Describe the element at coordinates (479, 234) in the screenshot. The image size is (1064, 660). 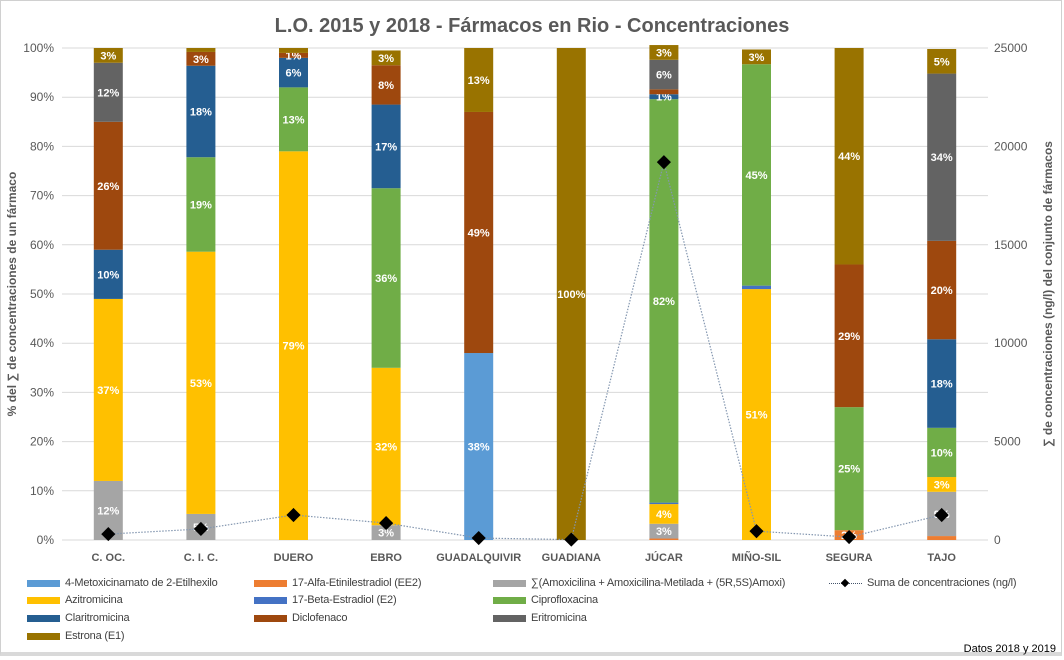
I see `data-label: 49%` at that location.